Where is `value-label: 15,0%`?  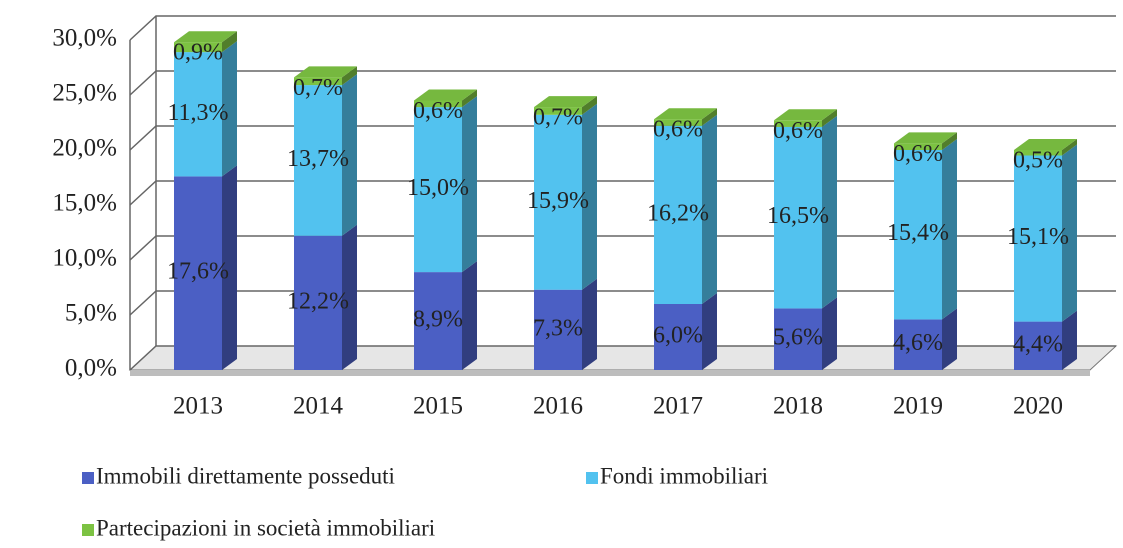
value-label: 15,0% is located at coordinates (438, 188).